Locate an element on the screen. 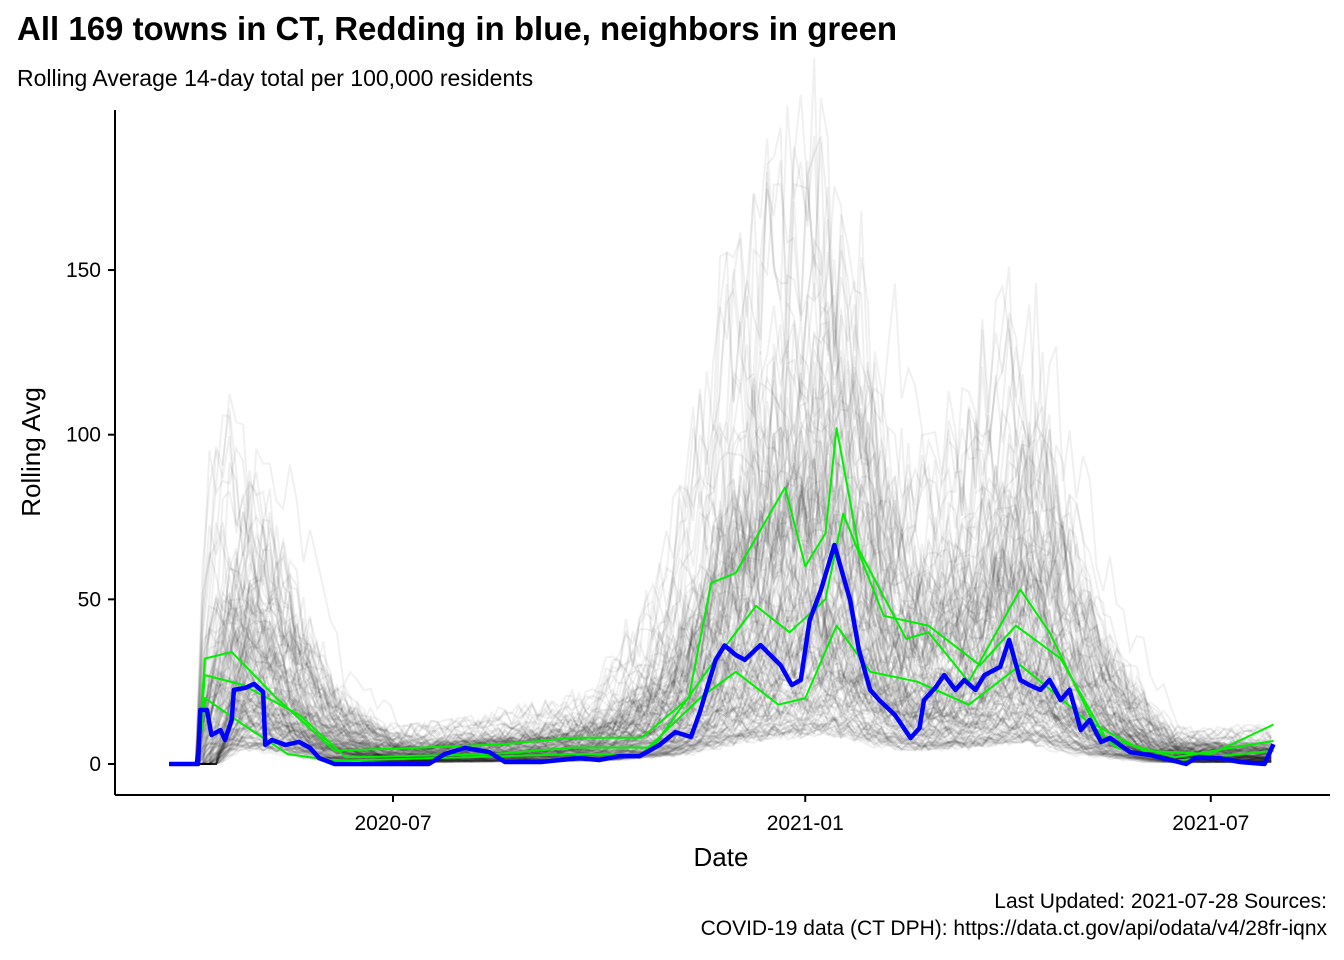  y-tick-label: 100 is located at coordinates (83, 435).